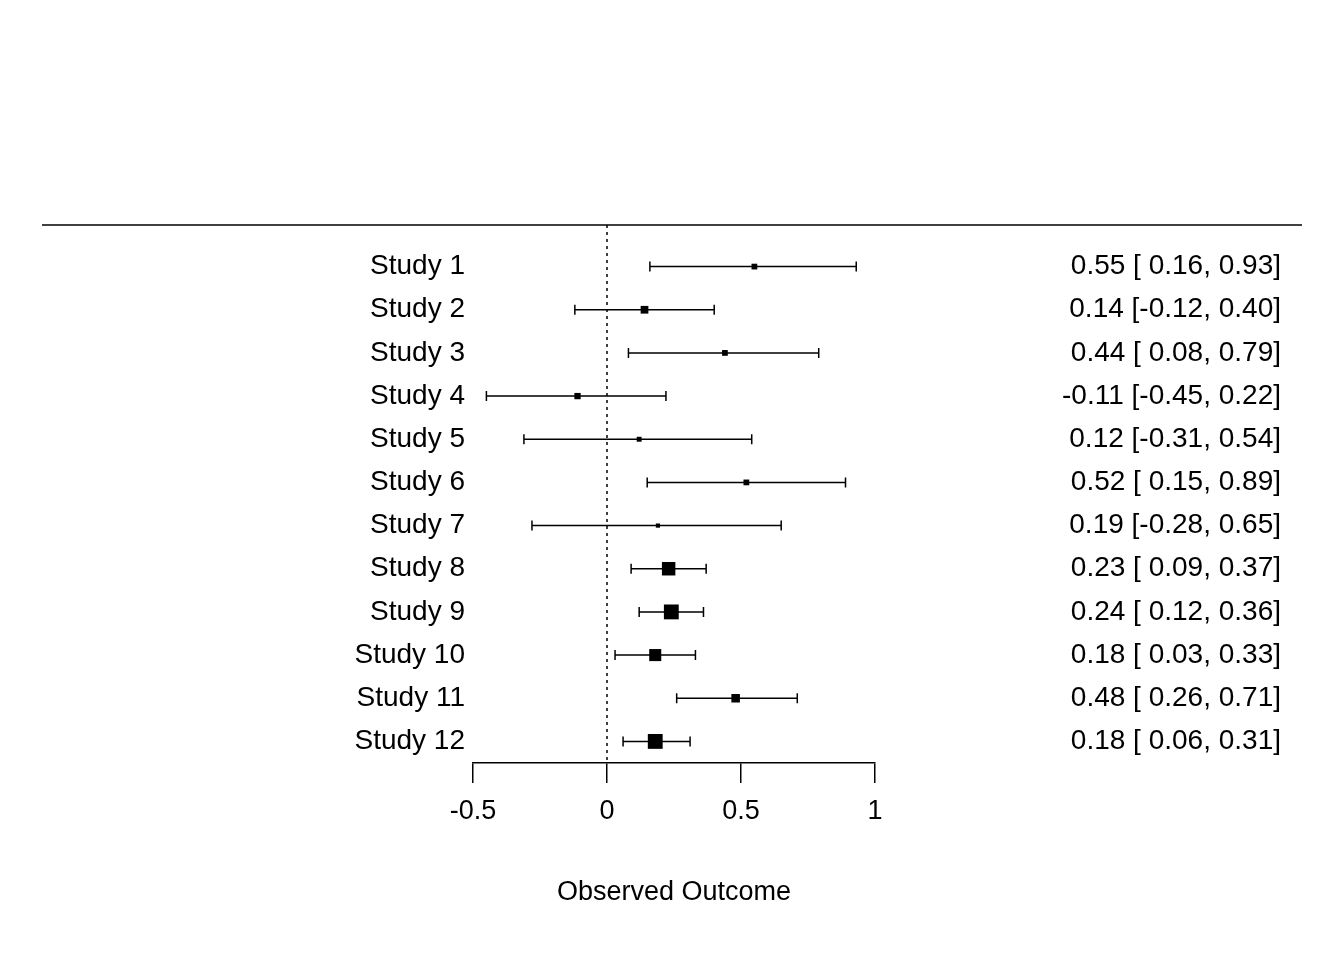 The image size is (1344, 960). I want to click on y-tick-label: Study 4, so click(417, 394).